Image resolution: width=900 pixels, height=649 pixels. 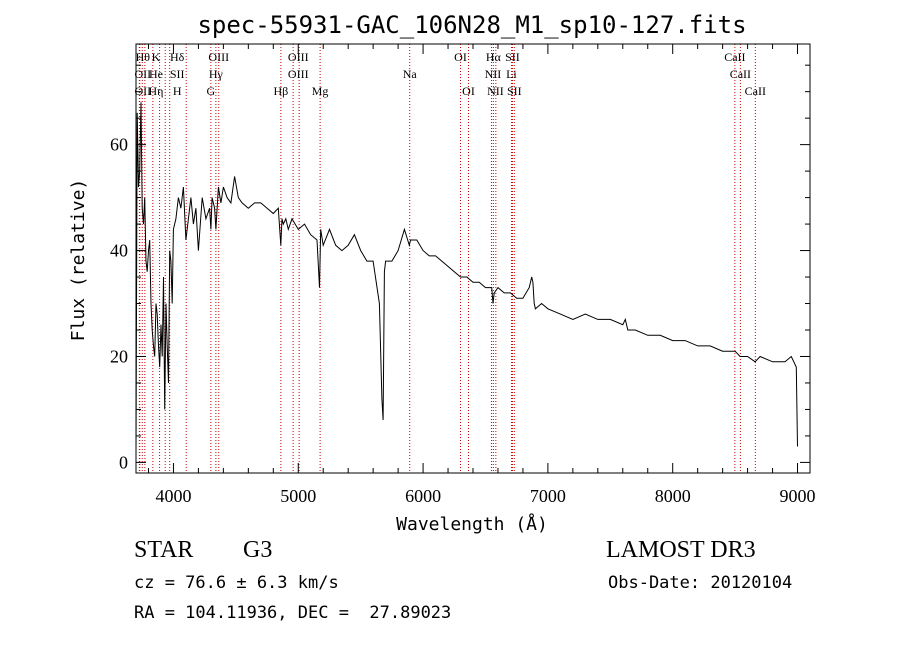 What do you see at coordinates (494, 57) in the screenshot?
I see `line-marker-label: Hα` at bounding box center [494, 57].